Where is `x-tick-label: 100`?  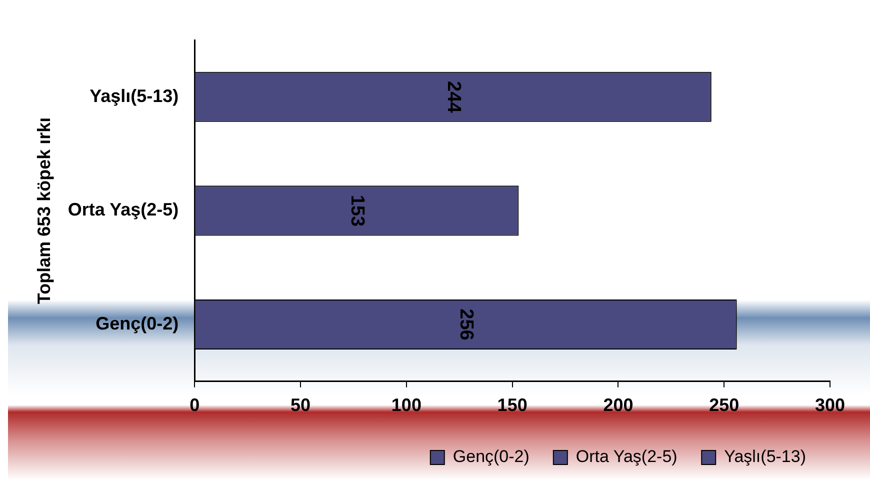 x-tick-label: 100 is located at coordinates (406, 405).